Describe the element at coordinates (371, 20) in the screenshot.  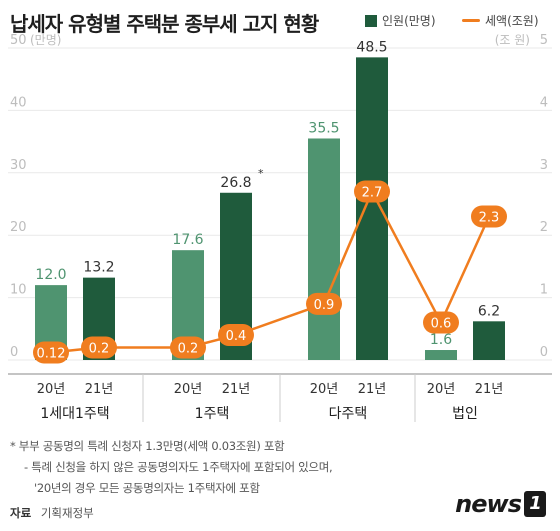
I see `legend-people-swatch` at that location.